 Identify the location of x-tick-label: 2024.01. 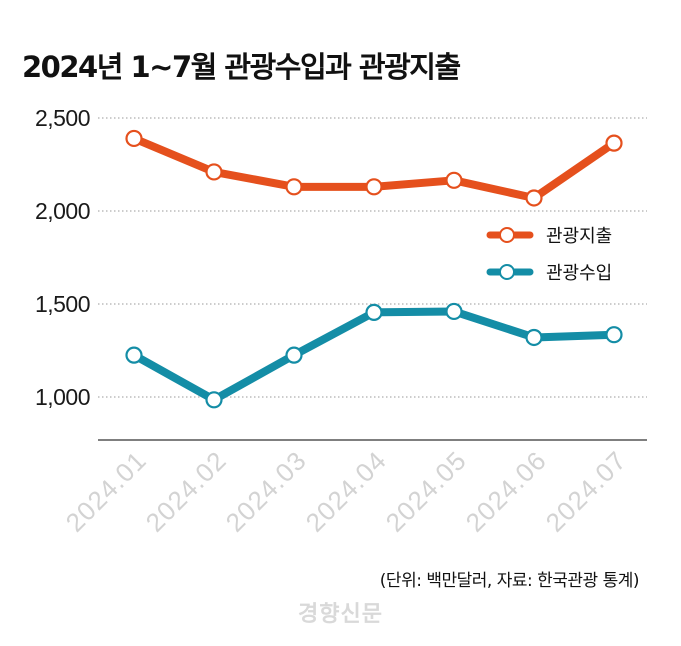
(106, 491).